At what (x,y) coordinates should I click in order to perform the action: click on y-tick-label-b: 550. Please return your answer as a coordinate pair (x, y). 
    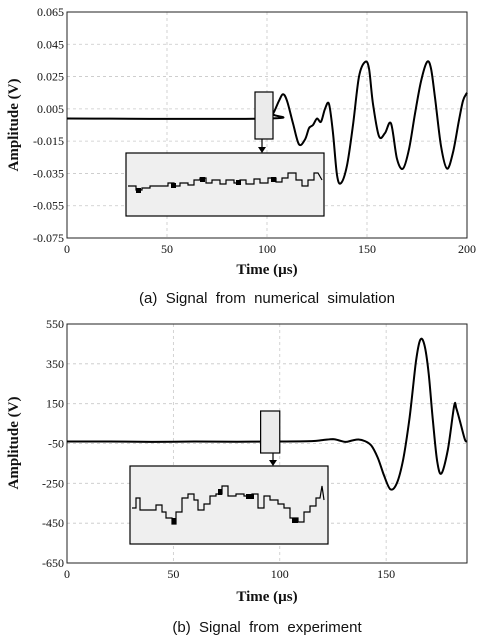
    Looking at the image, I should click on (55, 324).